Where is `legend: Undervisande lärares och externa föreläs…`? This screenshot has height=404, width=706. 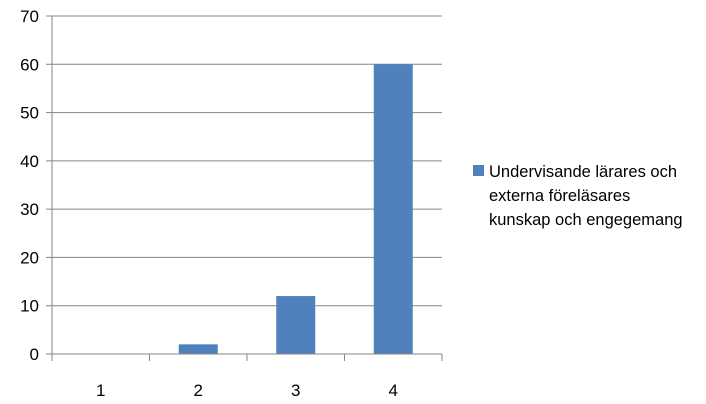 legend: Undervisande lärares och externa föreläs… is located at coordinates (589, 196).